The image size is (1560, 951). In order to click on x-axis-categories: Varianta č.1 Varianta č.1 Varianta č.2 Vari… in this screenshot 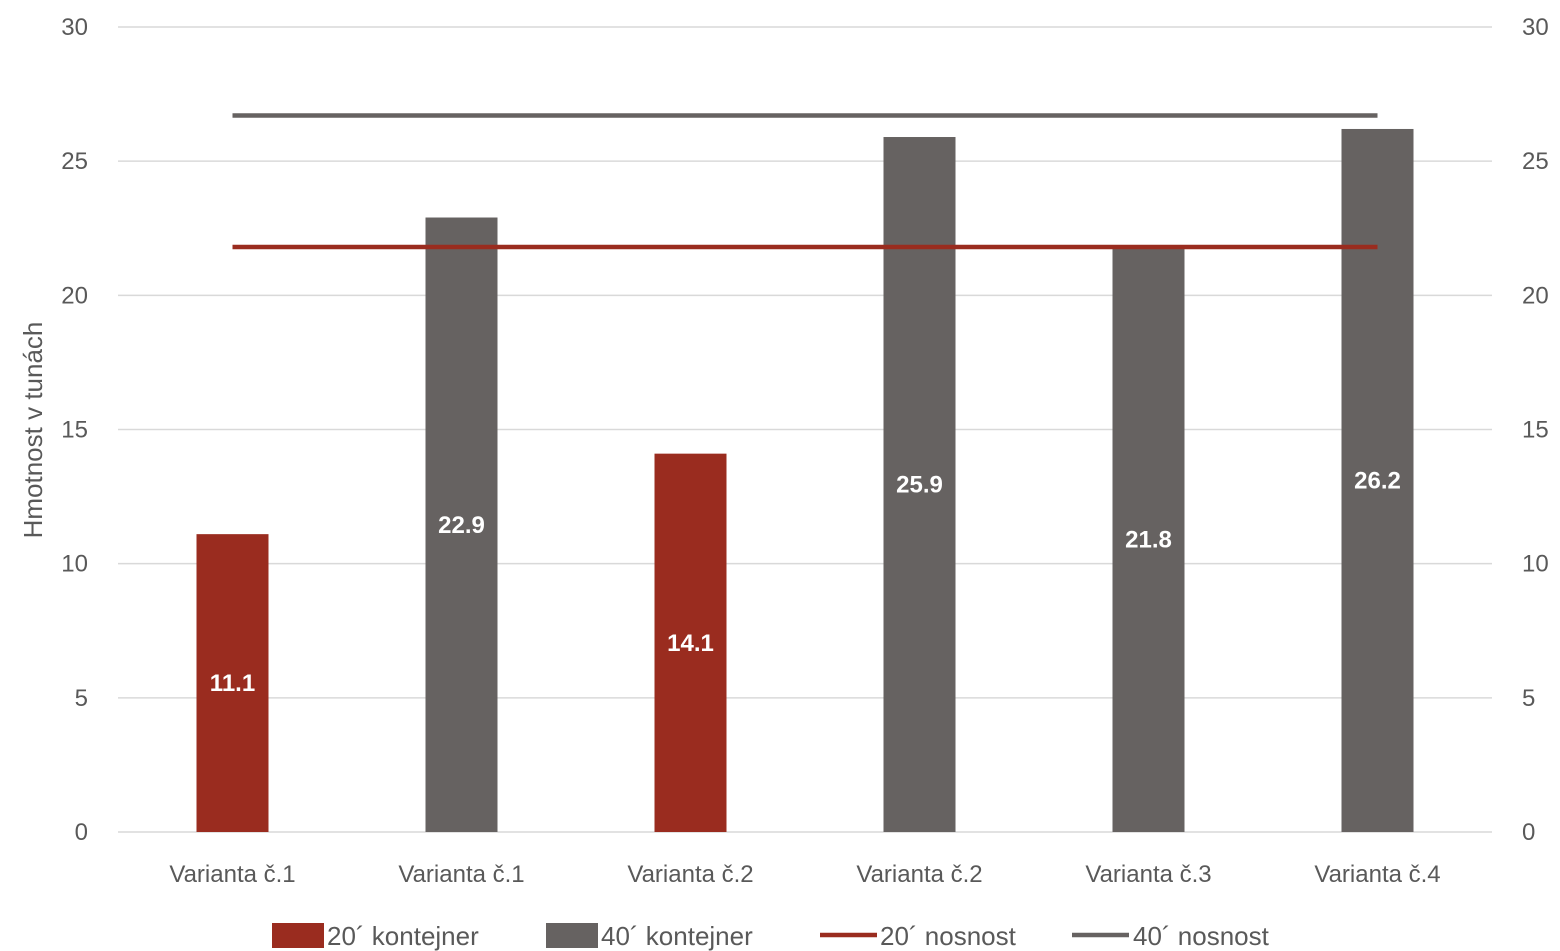, I will do `click(804, 874)`.